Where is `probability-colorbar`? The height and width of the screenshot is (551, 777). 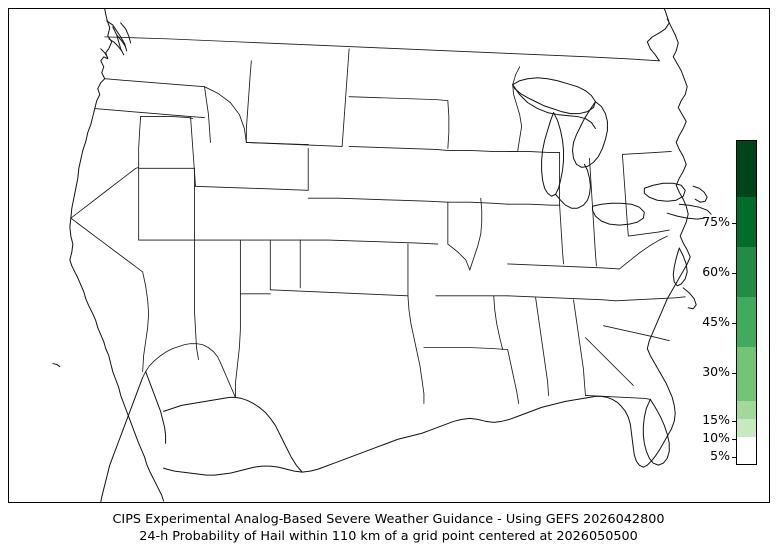 probability-colorbar is located at coordinates (744, 302).